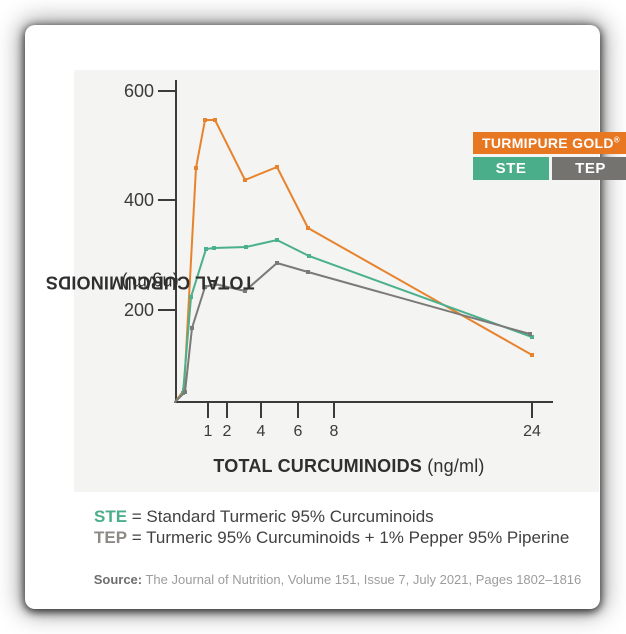 The width and height of the screenshot is (626, 634). Describe the element at coordinates (227, 431) in the screenshot. I see `x-tick-label: 2` at that location.